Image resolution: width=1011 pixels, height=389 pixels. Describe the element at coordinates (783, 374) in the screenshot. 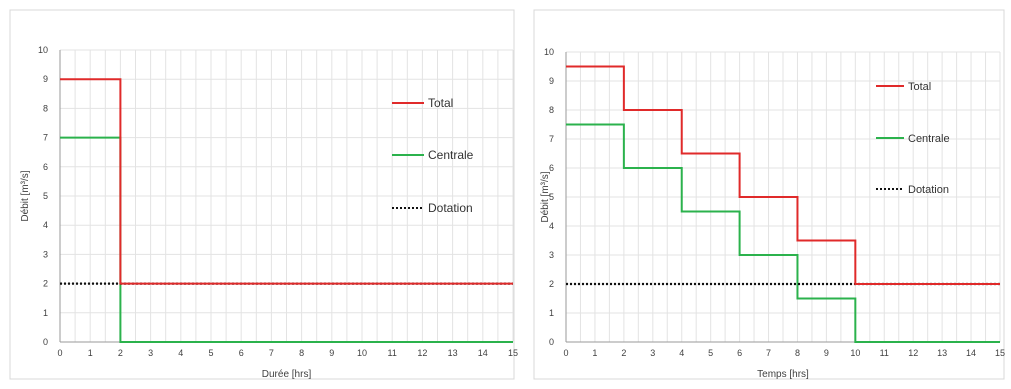

I see `x-axis-title: Temps [hrs]` at that location.